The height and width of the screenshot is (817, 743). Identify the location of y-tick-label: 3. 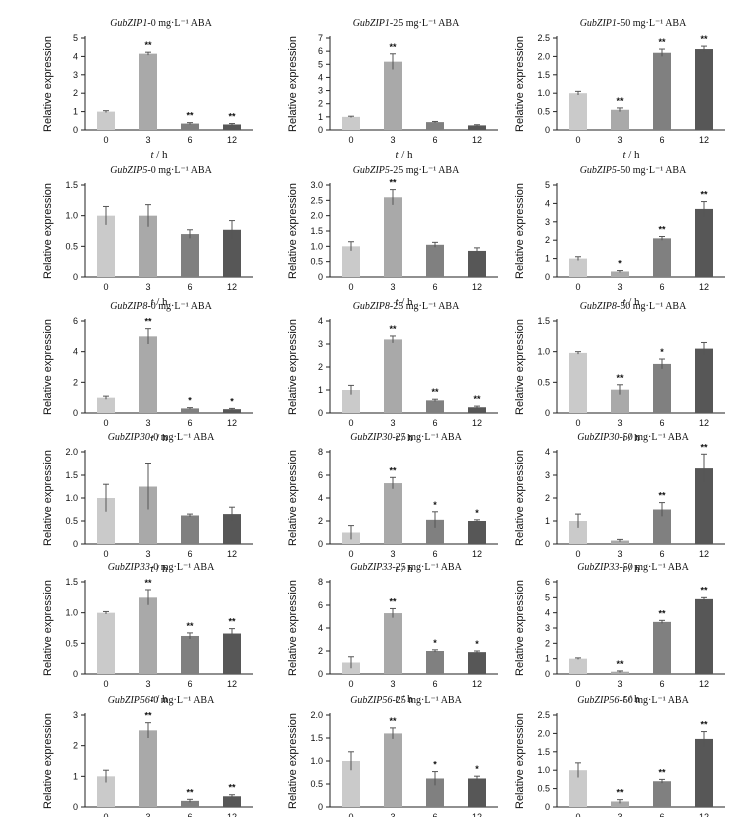
(547, 222).